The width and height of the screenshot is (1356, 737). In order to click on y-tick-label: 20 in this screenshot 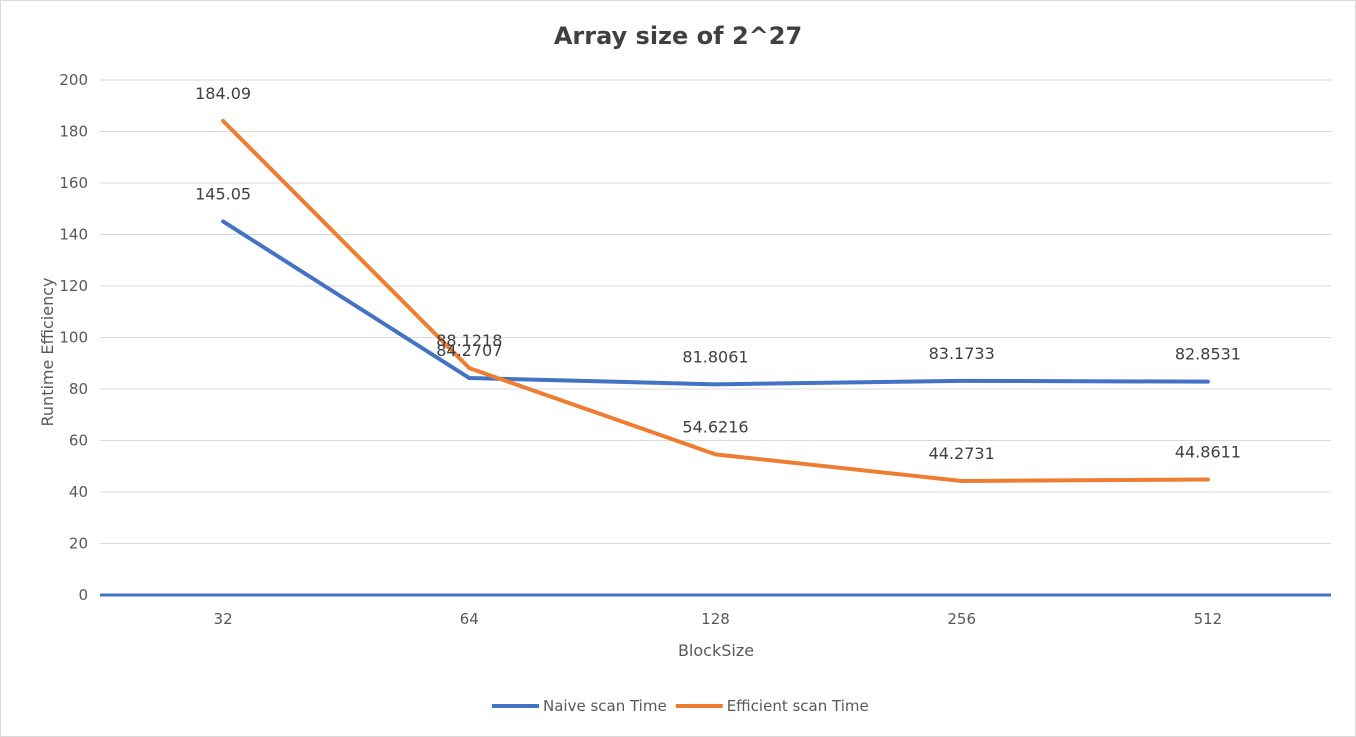, I will do `click(78, 544)`.